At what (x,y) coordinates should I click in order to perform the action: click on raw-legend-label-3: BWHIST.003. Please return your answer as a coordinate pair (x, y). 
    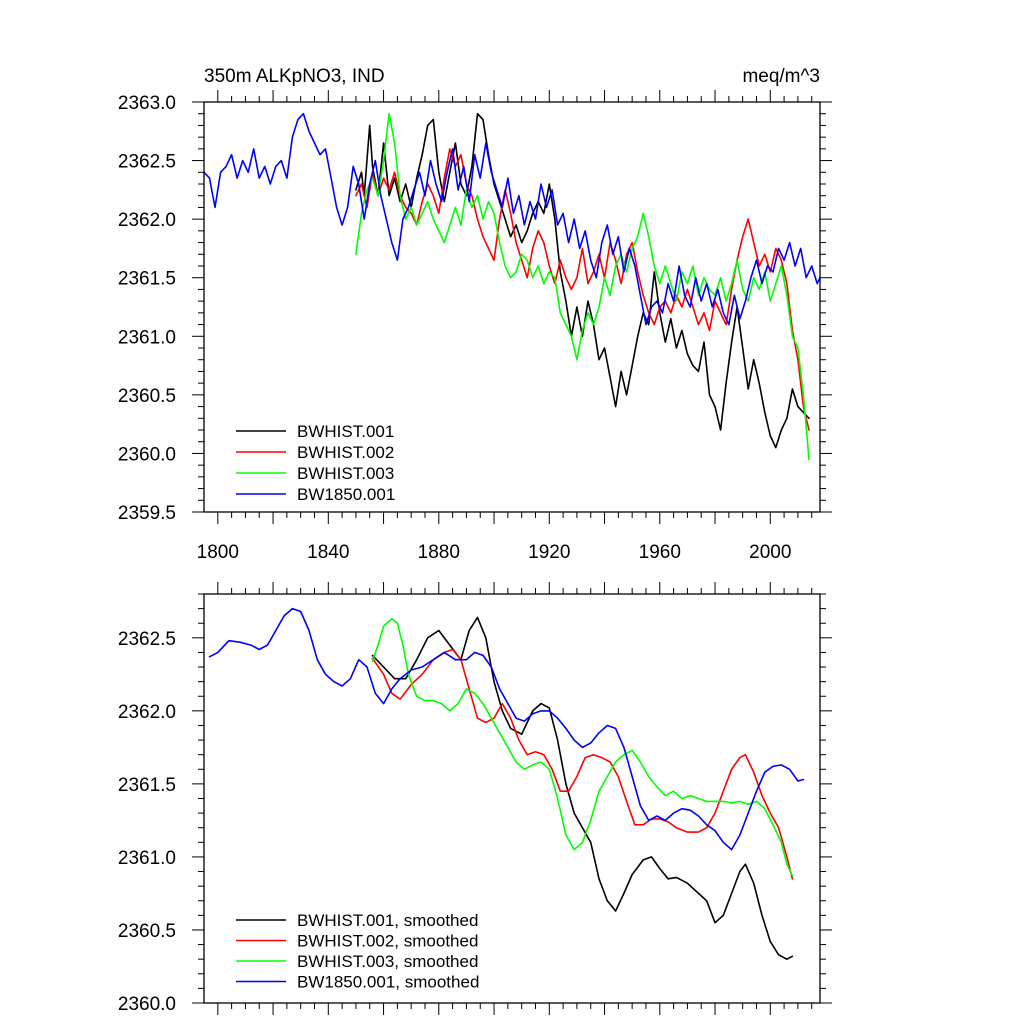
    Looking at the image, I should click on (345, 473).